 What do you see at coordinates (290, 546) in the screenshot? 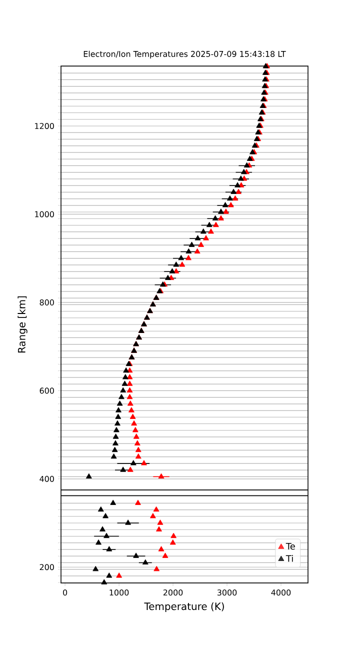
I see `legend-label: Te` at bounding box center [290, 546].